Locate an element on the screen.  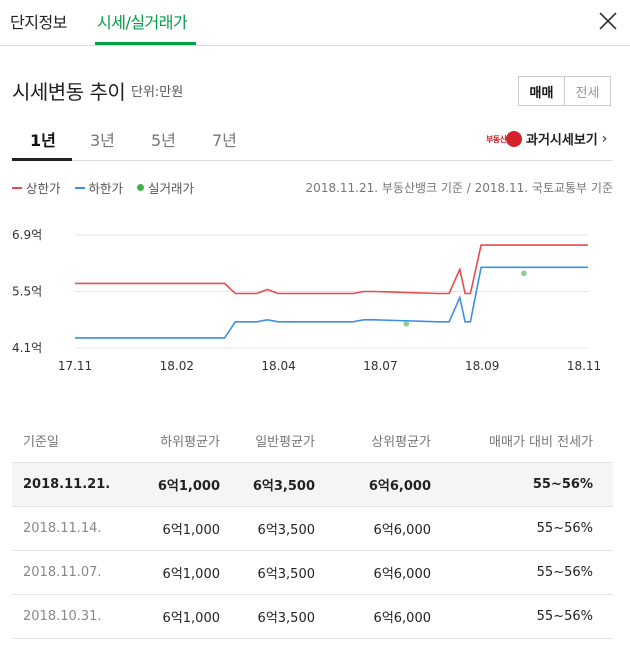
y-tick-label: 4.1억 is located at coordinates (27, 348).